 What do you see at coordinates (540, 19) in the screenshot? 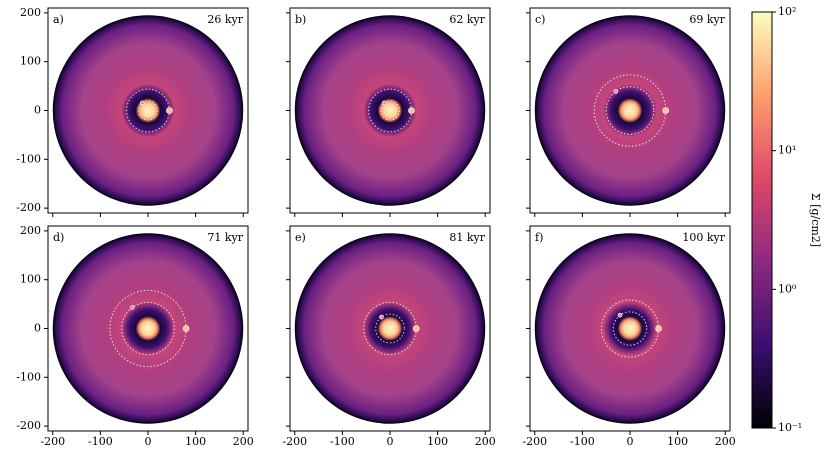
I see `panel-label: c)` at bounding box center [540, 19].